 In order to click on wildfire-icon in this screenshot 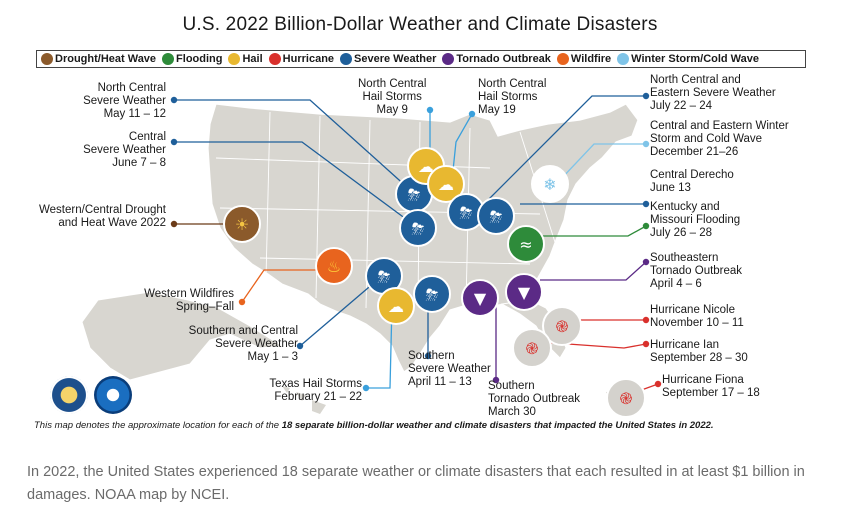, I will do `click(562, 59)`.